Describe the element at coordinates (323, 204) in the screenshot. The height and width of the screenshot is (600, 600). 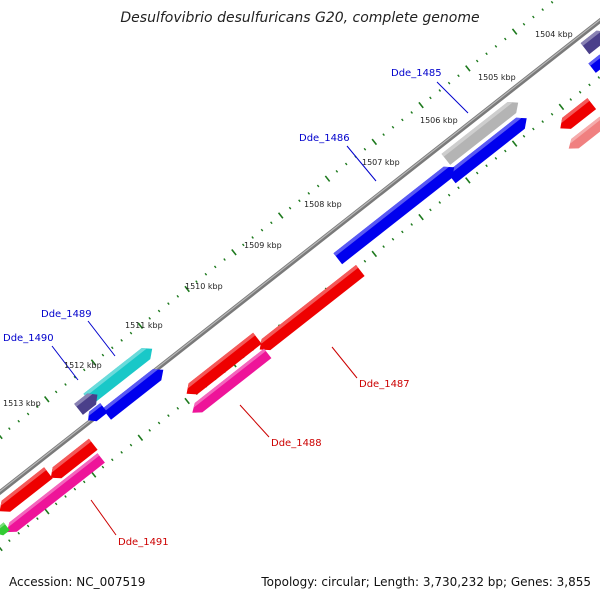
I see `kbp-label: 1508 kbp` at that location.